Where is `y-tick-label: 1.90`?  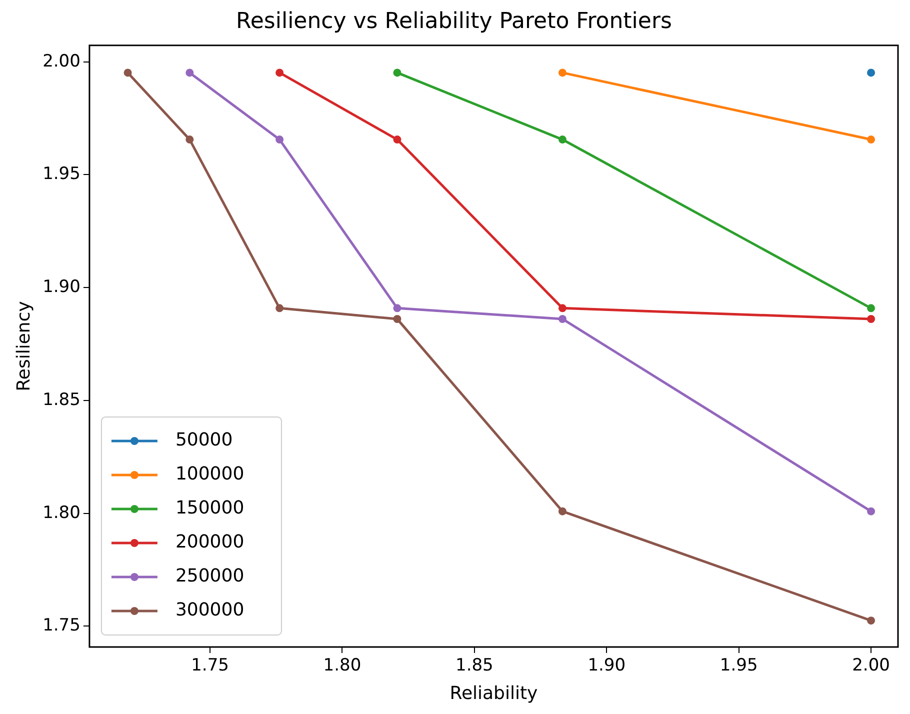 y-tick-label: 1.90 is located at coordinates (61, 287).